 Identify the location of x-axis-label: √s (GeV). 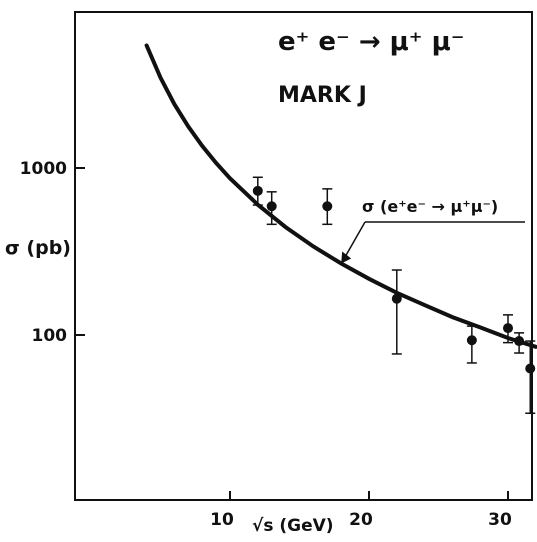
(293, 526).